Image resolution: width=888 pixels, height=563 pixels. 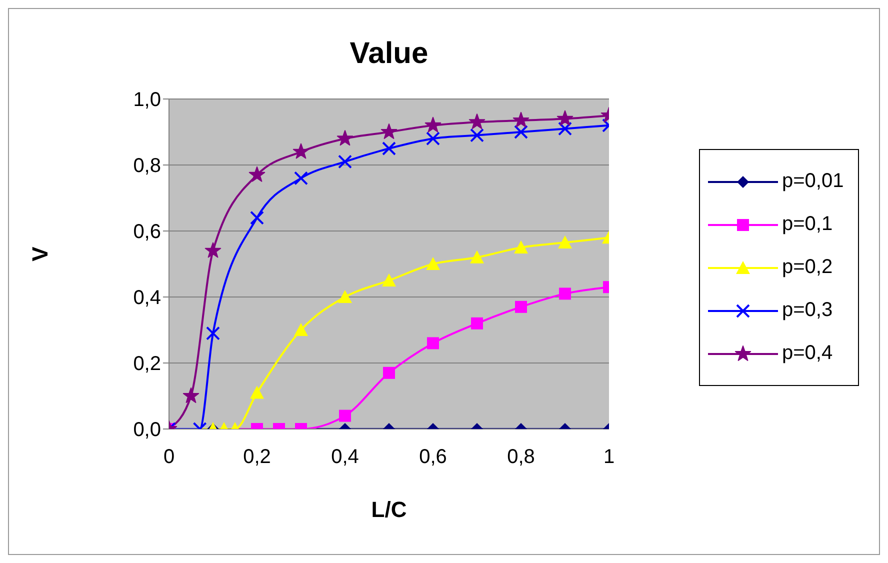 I want to click on y-tick-label: 1,0, so click(x=147, y=100).